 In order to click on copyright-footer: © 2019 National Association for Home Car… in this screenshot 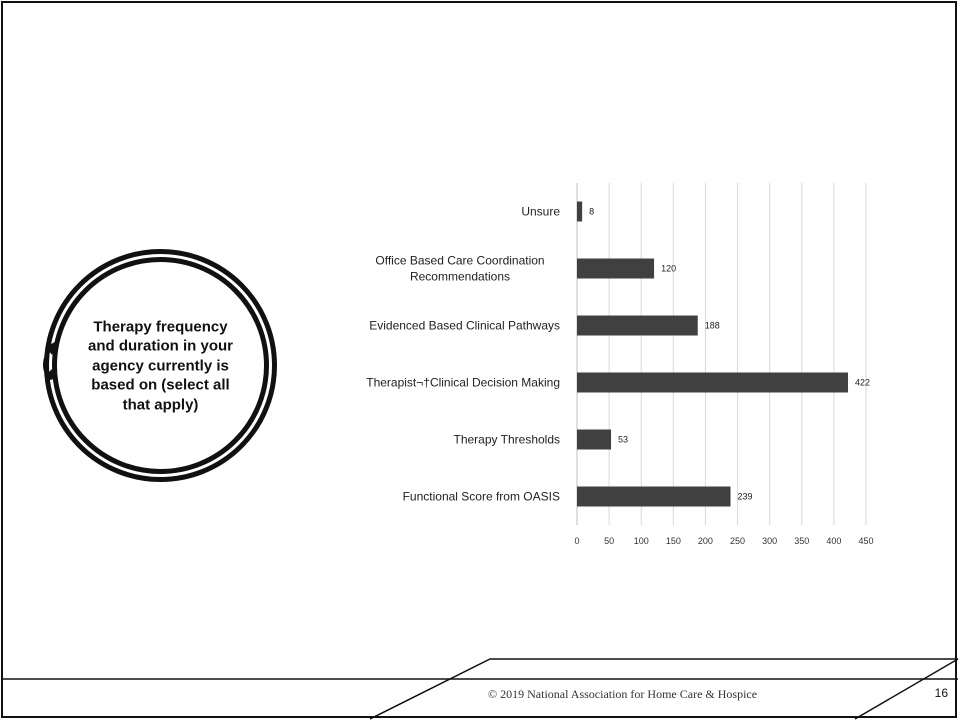, I will do `click(622, 694)`.